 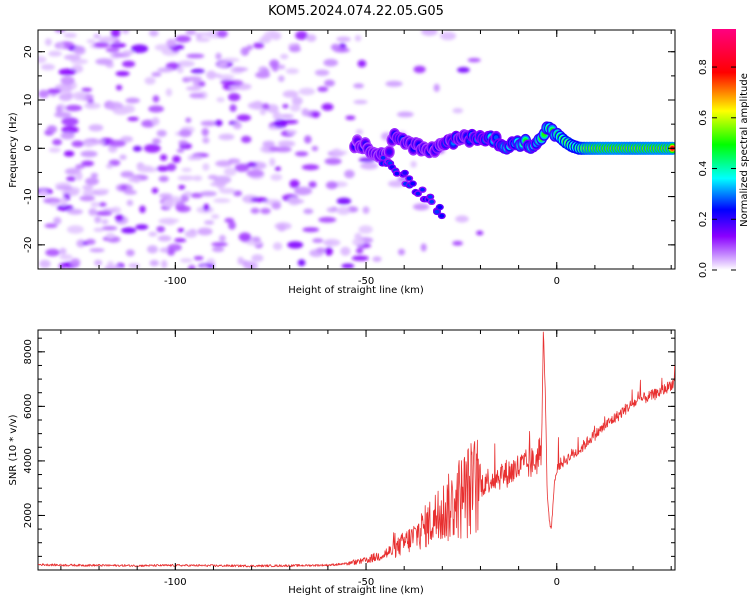 I want to click on colorbar-tick-label: 0.6, so click(x=703, y=118).